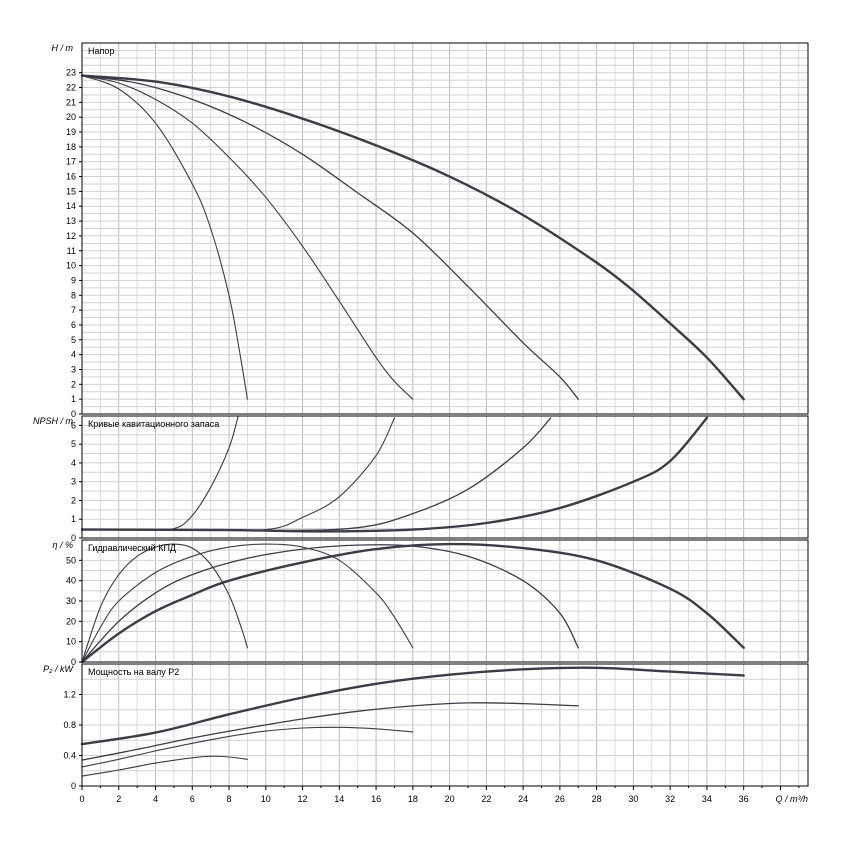 The width and height of the screenshot is (850, 850). Describe the element at coordinates (69, 695) in the screenshot. I see `y-tick-label: 1.2` at that location.